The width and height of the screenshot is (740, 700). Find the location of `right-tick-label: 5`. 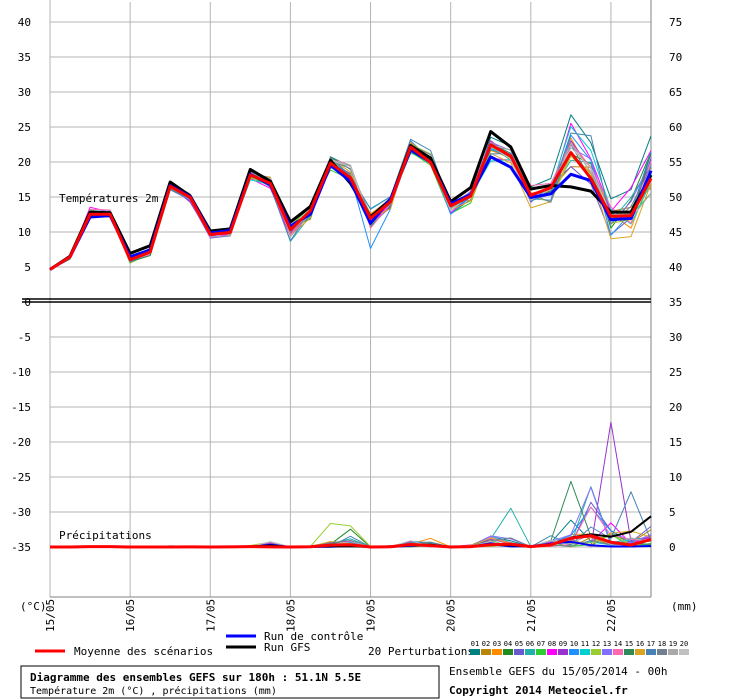

right-tick-label: 5 is located at coordinates (672, 512).